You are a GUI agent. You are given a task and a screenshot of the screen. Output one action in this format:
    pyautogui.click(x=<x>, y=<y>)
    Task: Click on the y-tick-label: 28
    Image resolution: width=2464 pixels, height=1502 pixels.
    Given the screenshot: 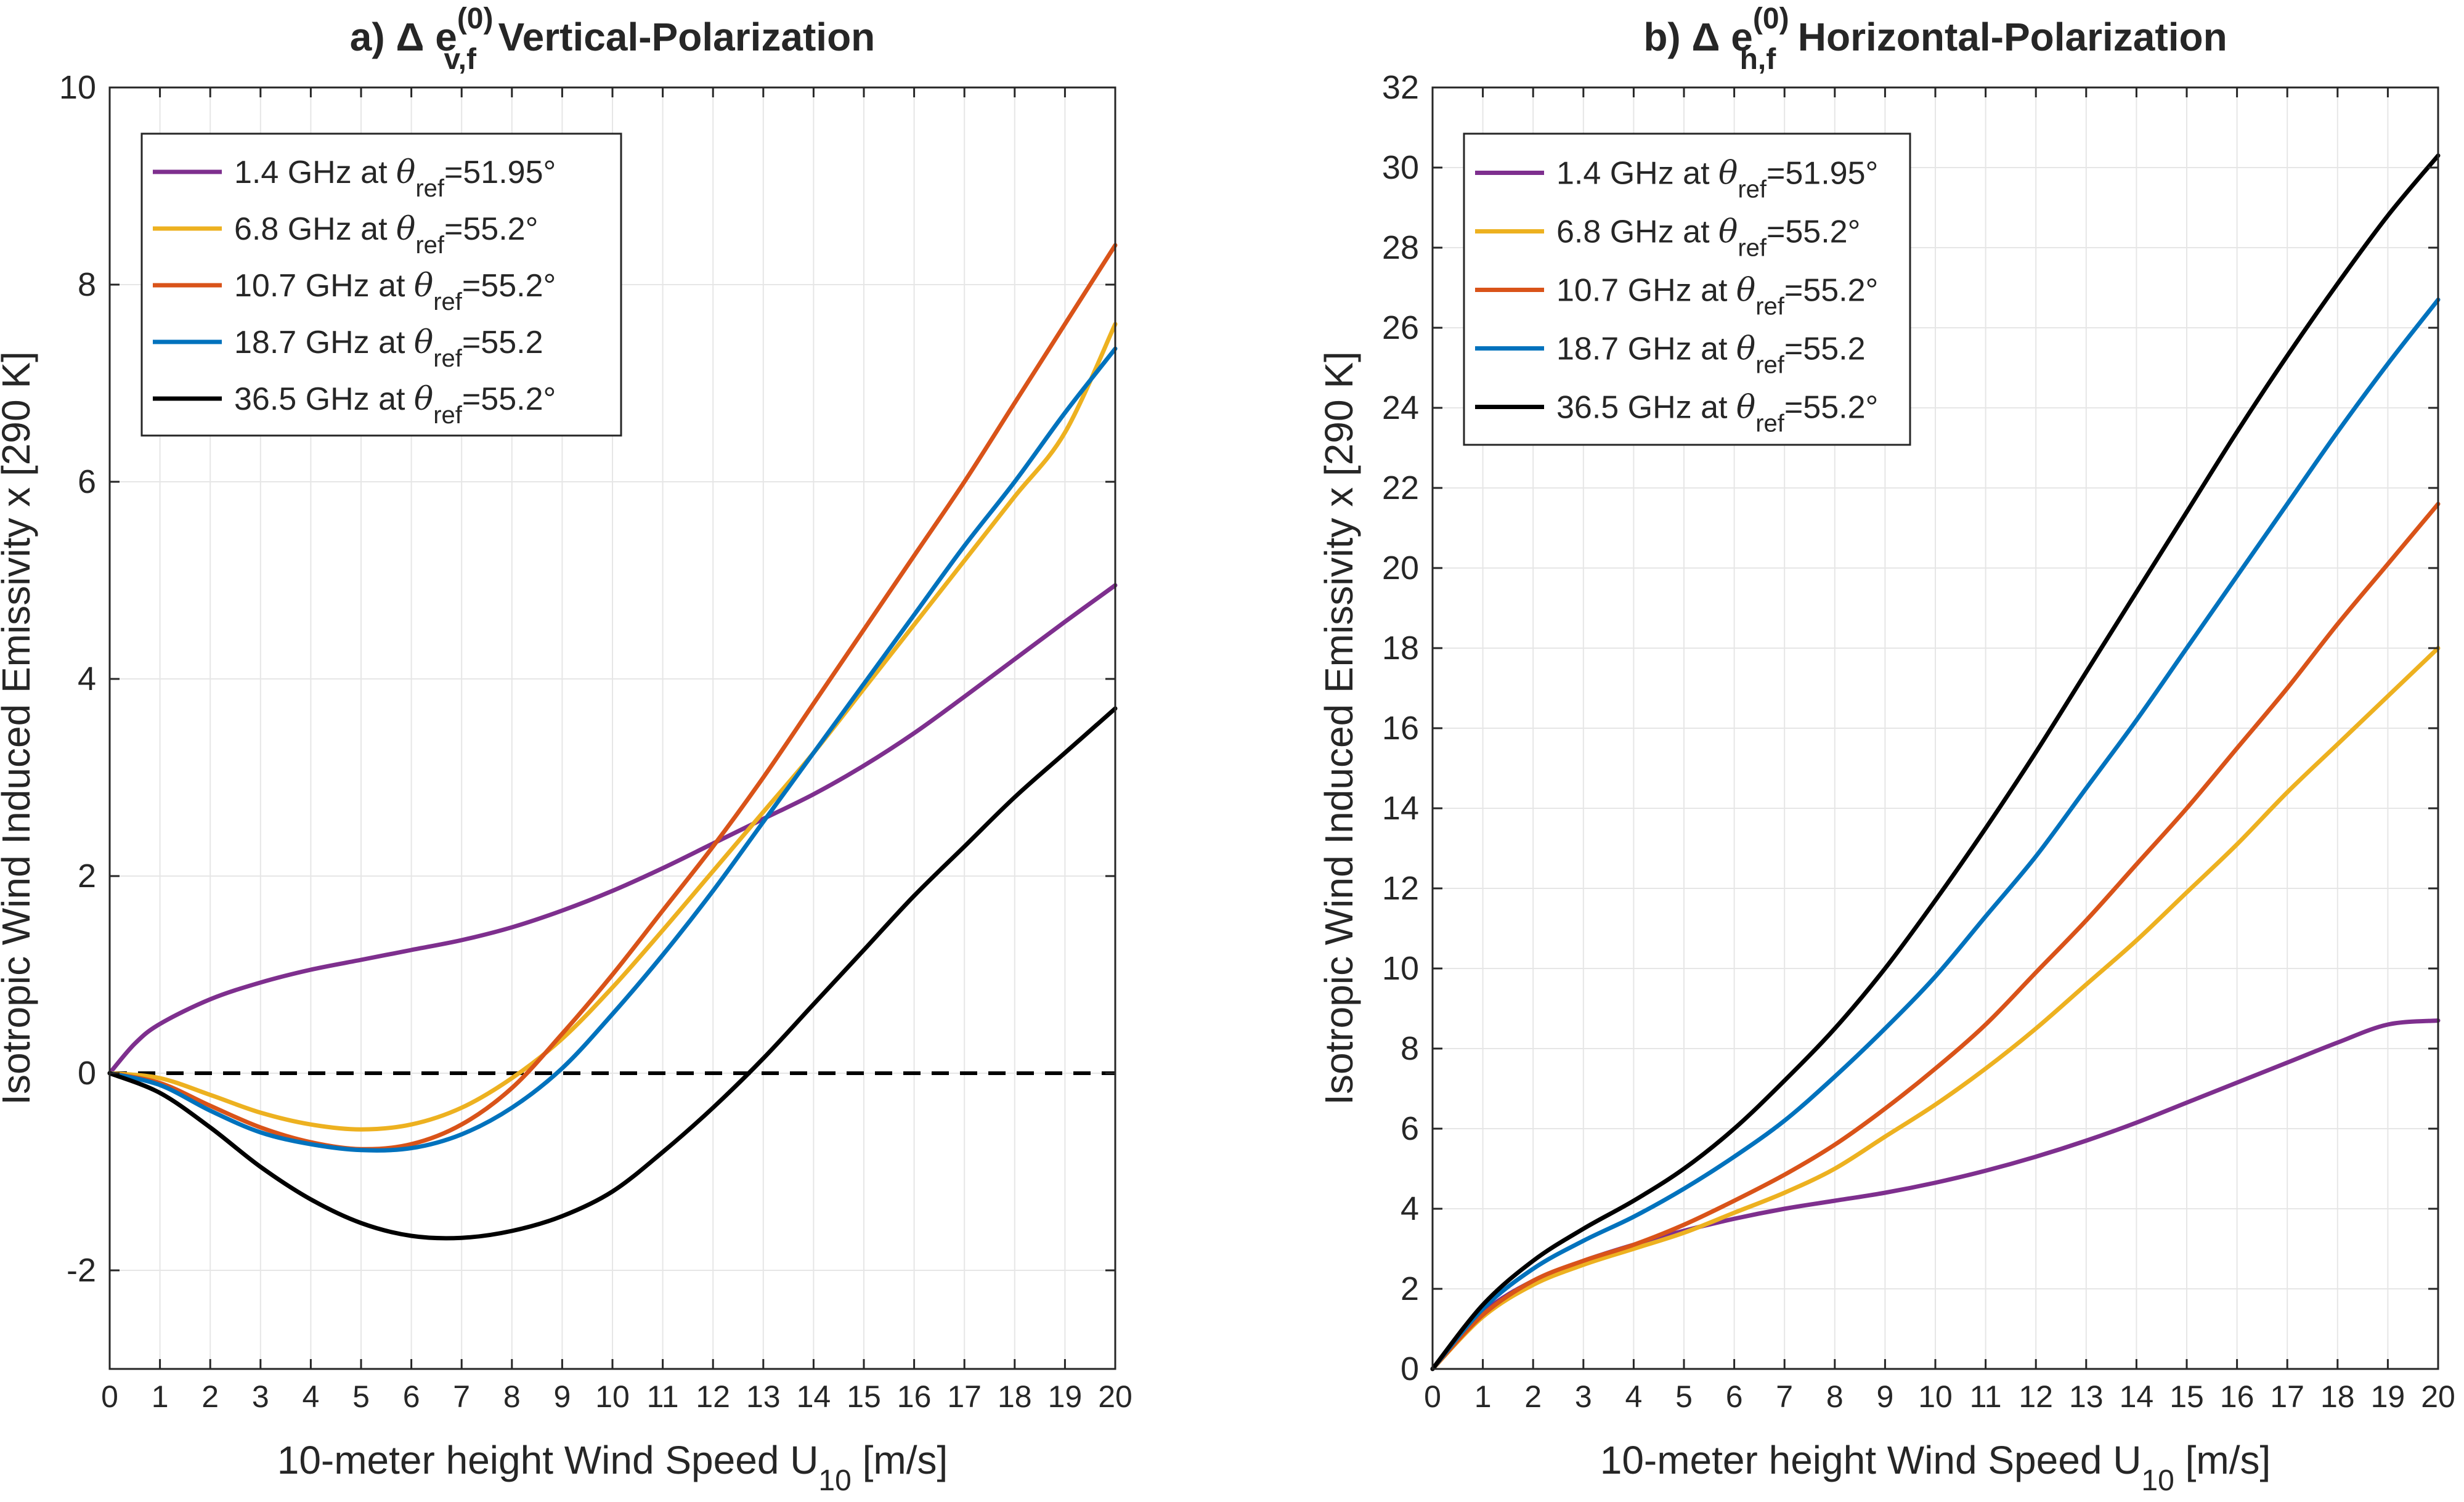 What is the action you would take?
    pyautogui.click(x=1400, y=247)
    